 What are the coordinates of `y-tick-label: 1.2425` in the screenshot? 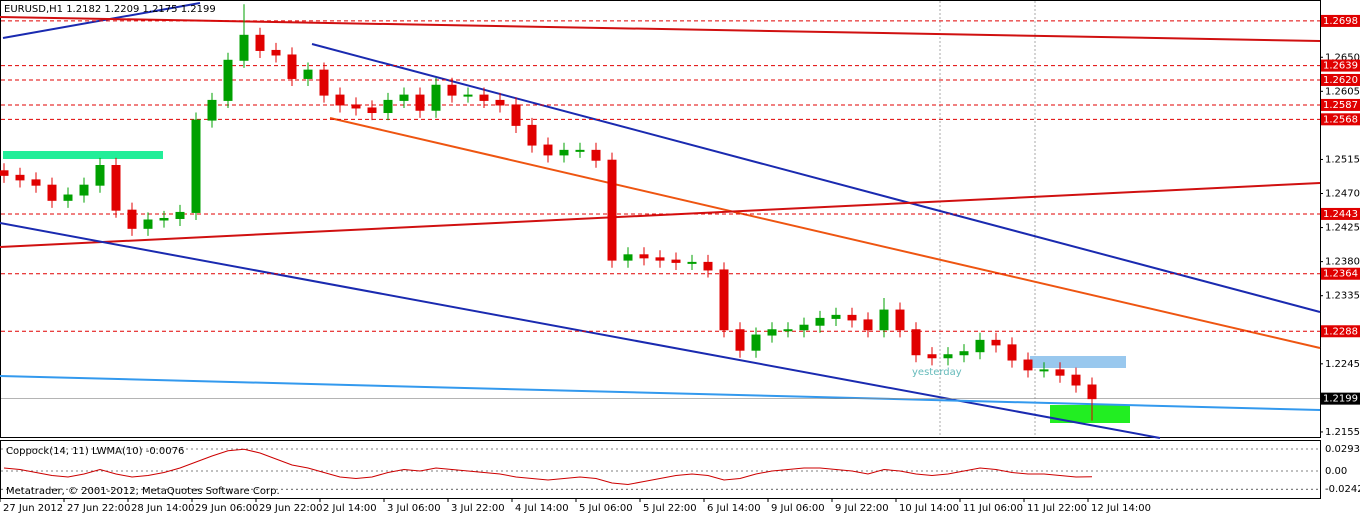 It's located at (1342, 228).